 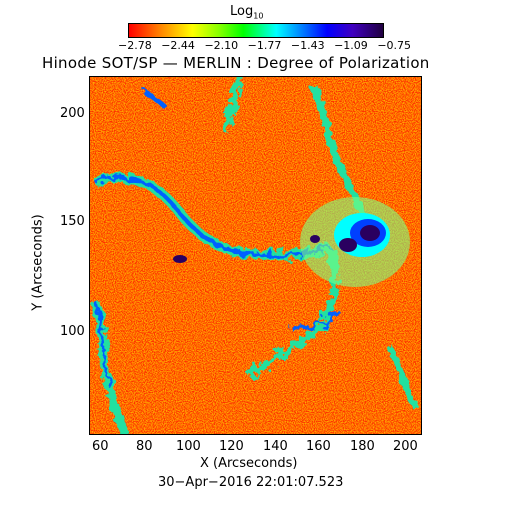 I want to click on y-tick-label: 100, so click(x=72, y=331).